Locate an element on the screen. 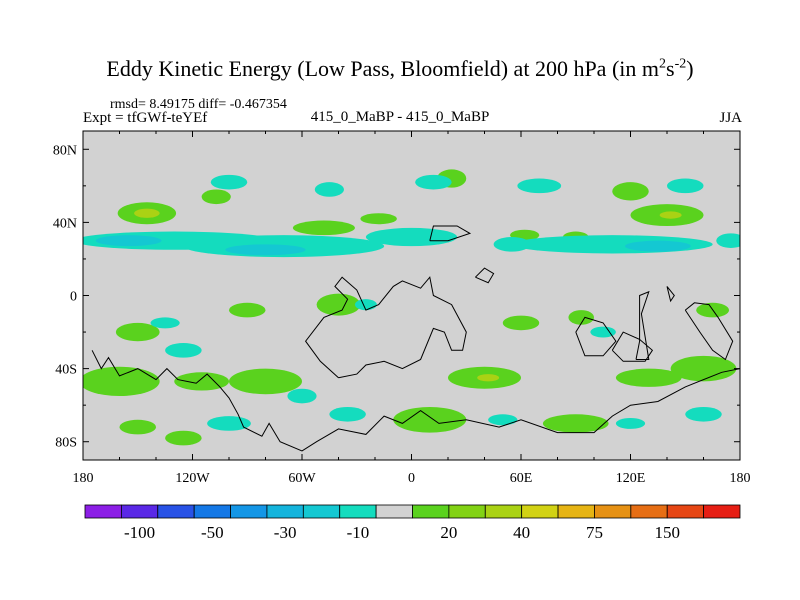 The image size is (800, 600). x-tick-label-2: 60W is located at coordinates (302, 478).